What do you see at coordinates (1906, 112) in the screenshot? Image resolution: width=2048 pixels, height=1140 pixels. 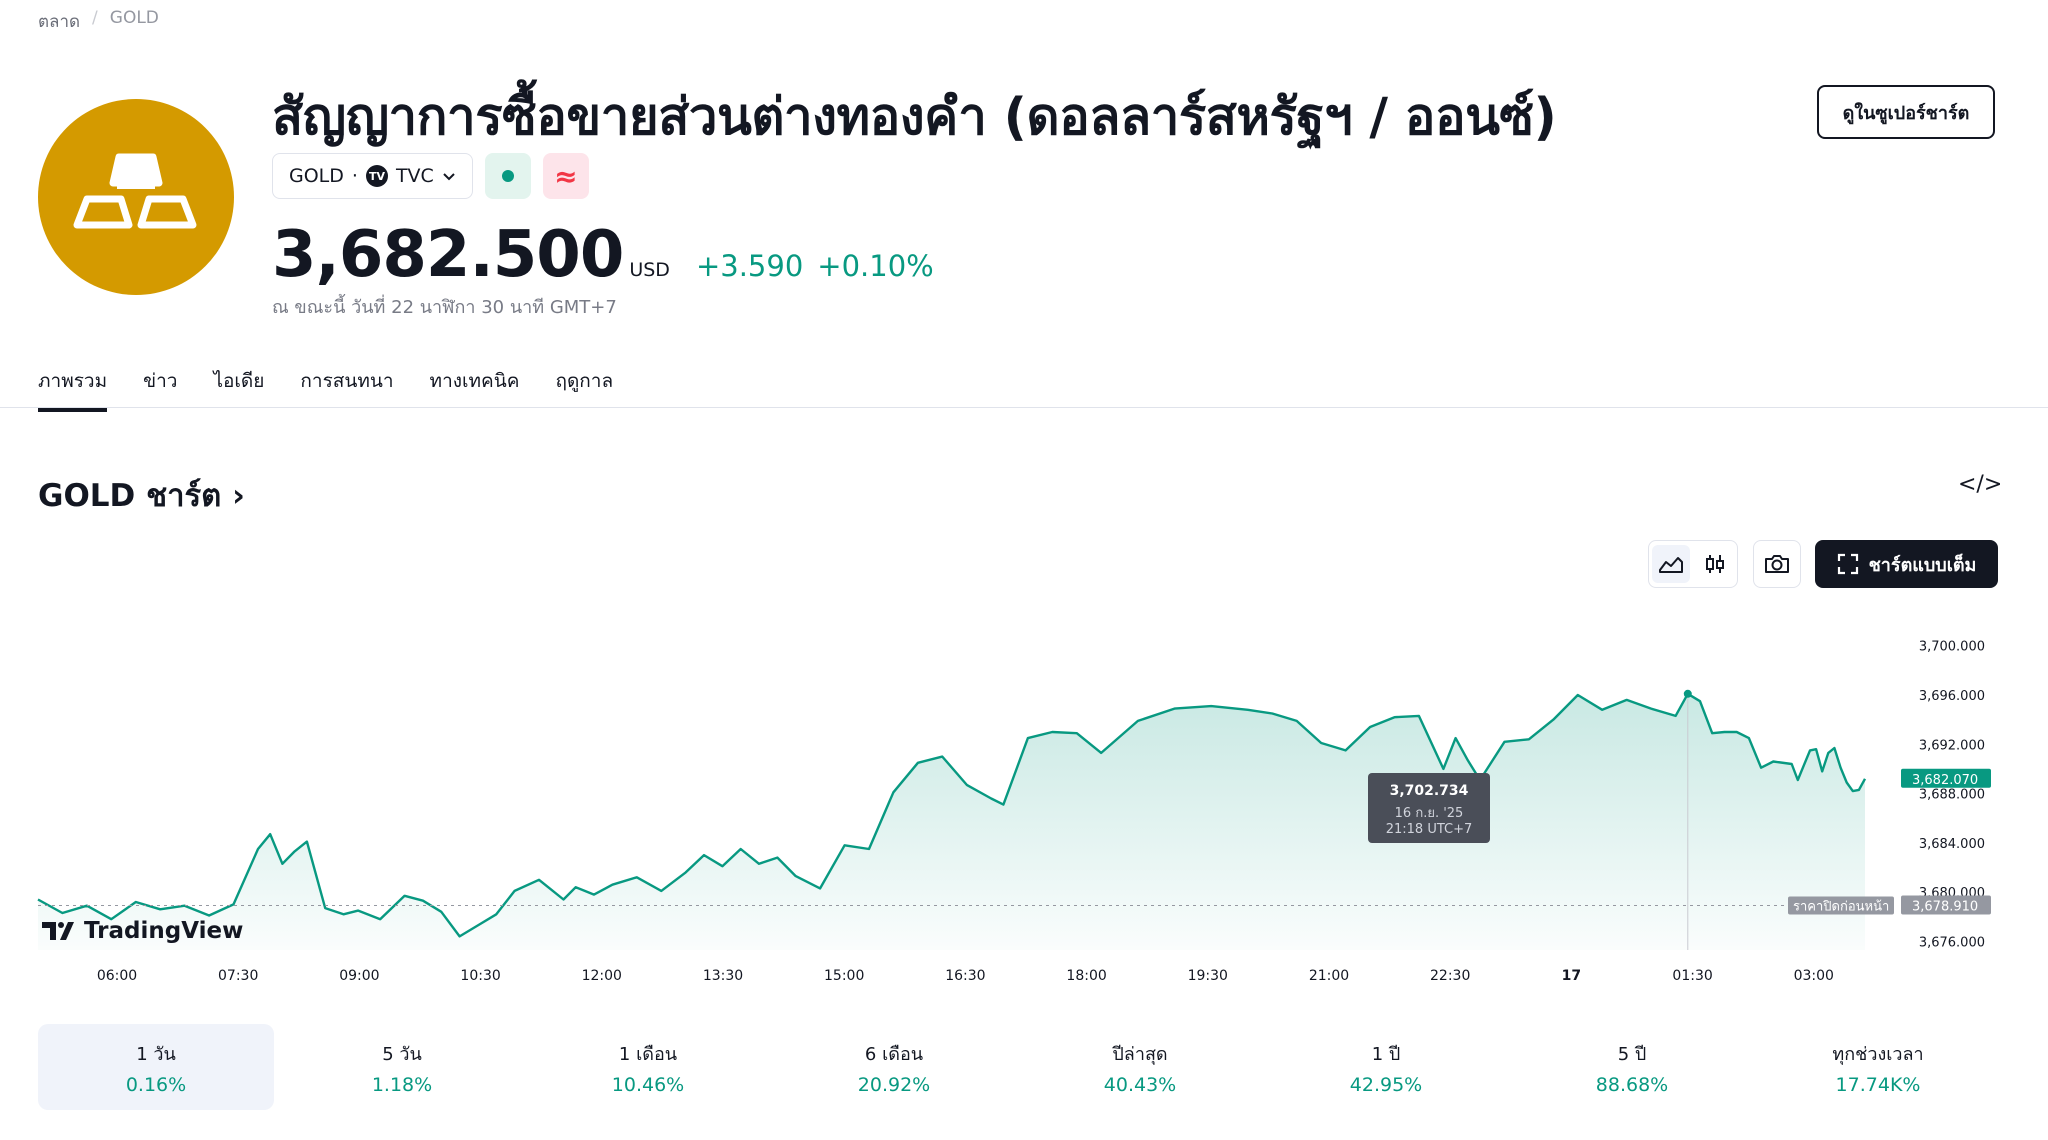 I see `view-in-supercharts-button: ดูในซูเปอร์ชาร์ต` at bounding box center [1906, 112].